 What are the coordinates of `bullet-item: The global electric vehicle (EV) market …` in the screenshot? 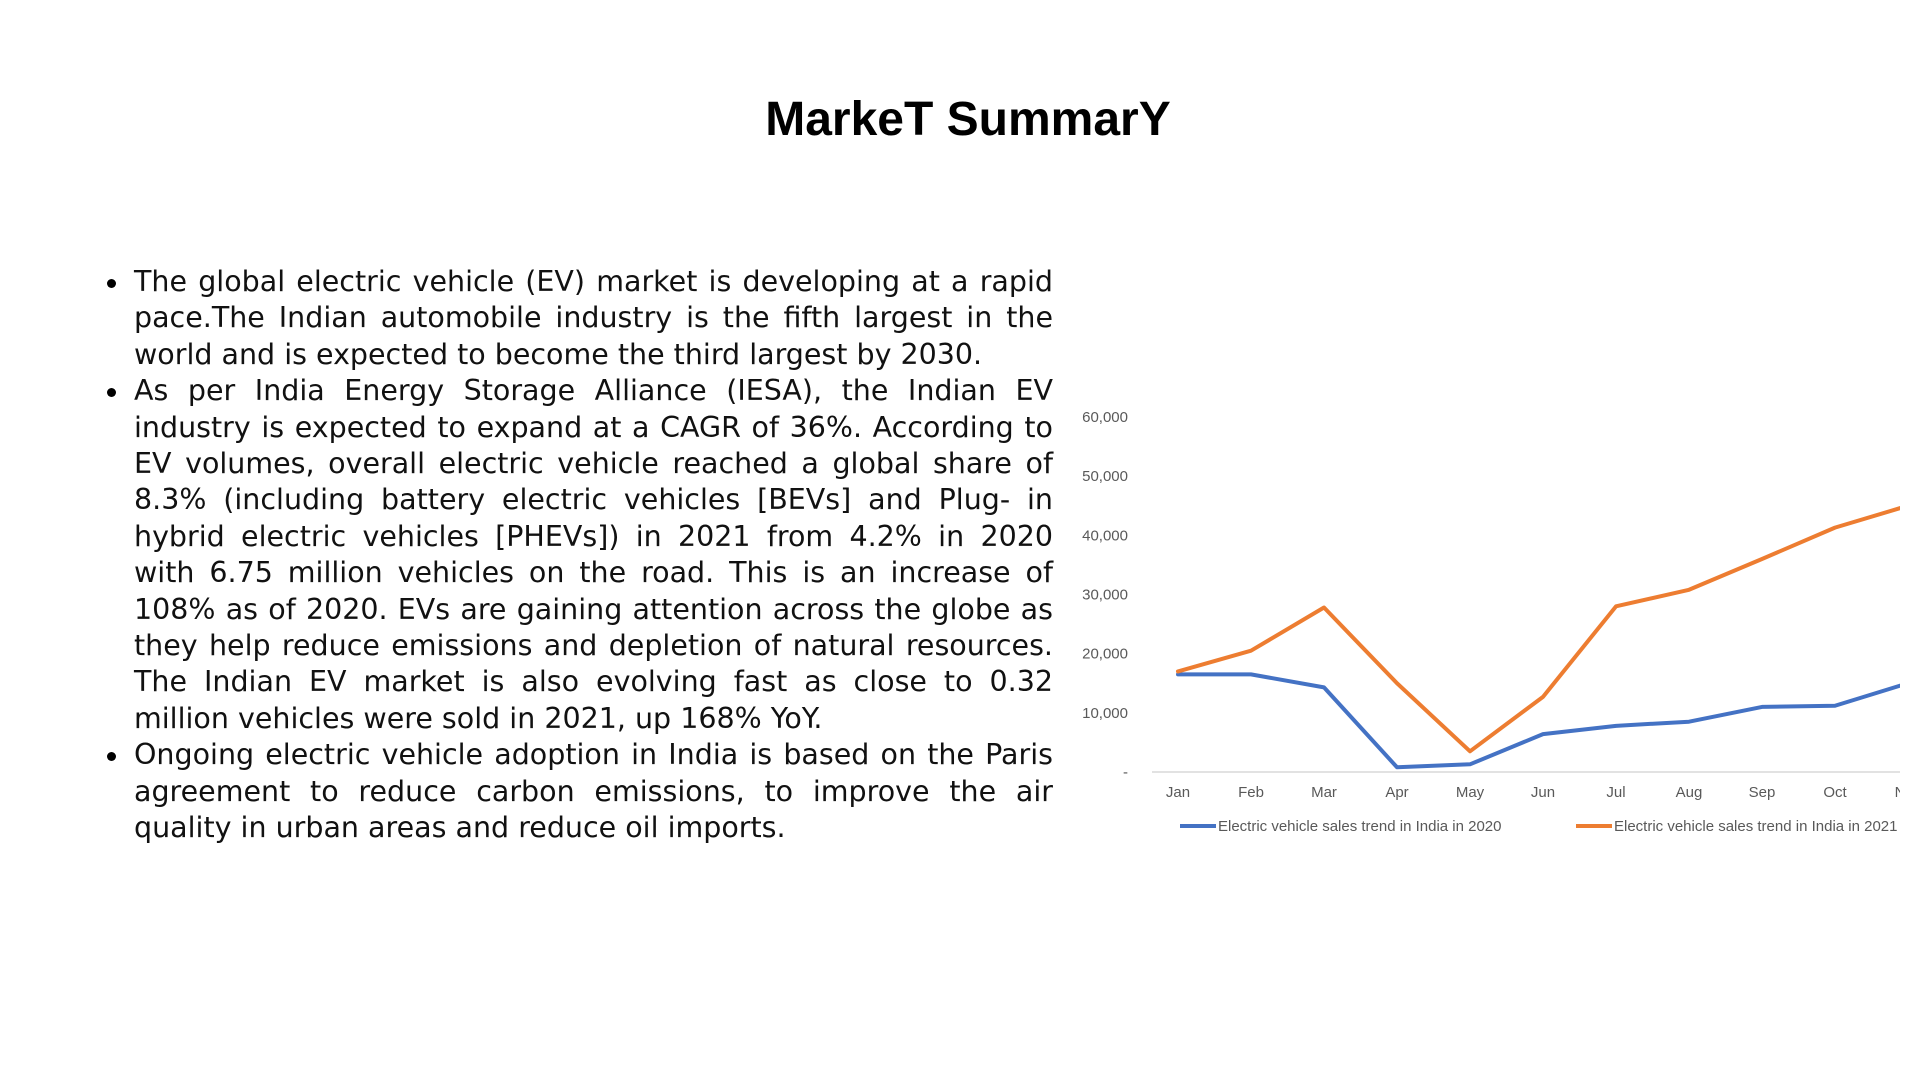 It's located at (580, 318).